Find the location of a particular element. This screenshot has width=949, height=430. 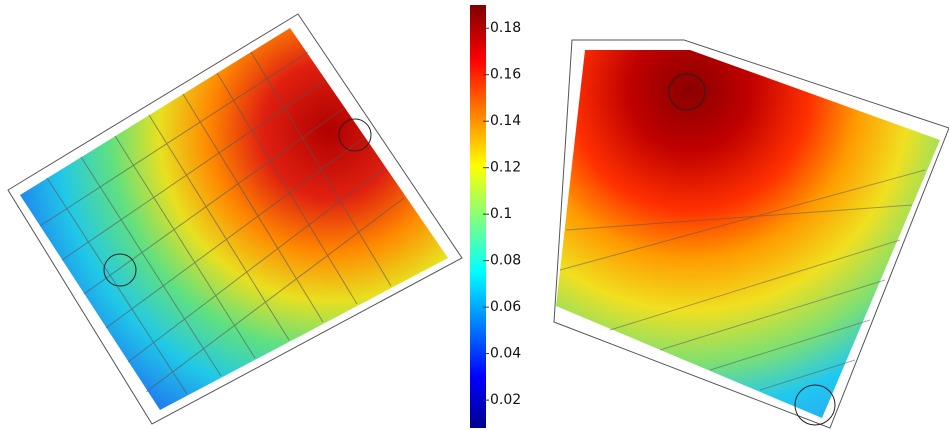

colorbar-tick-label: 0.02 is located at coordinates (505, 400).